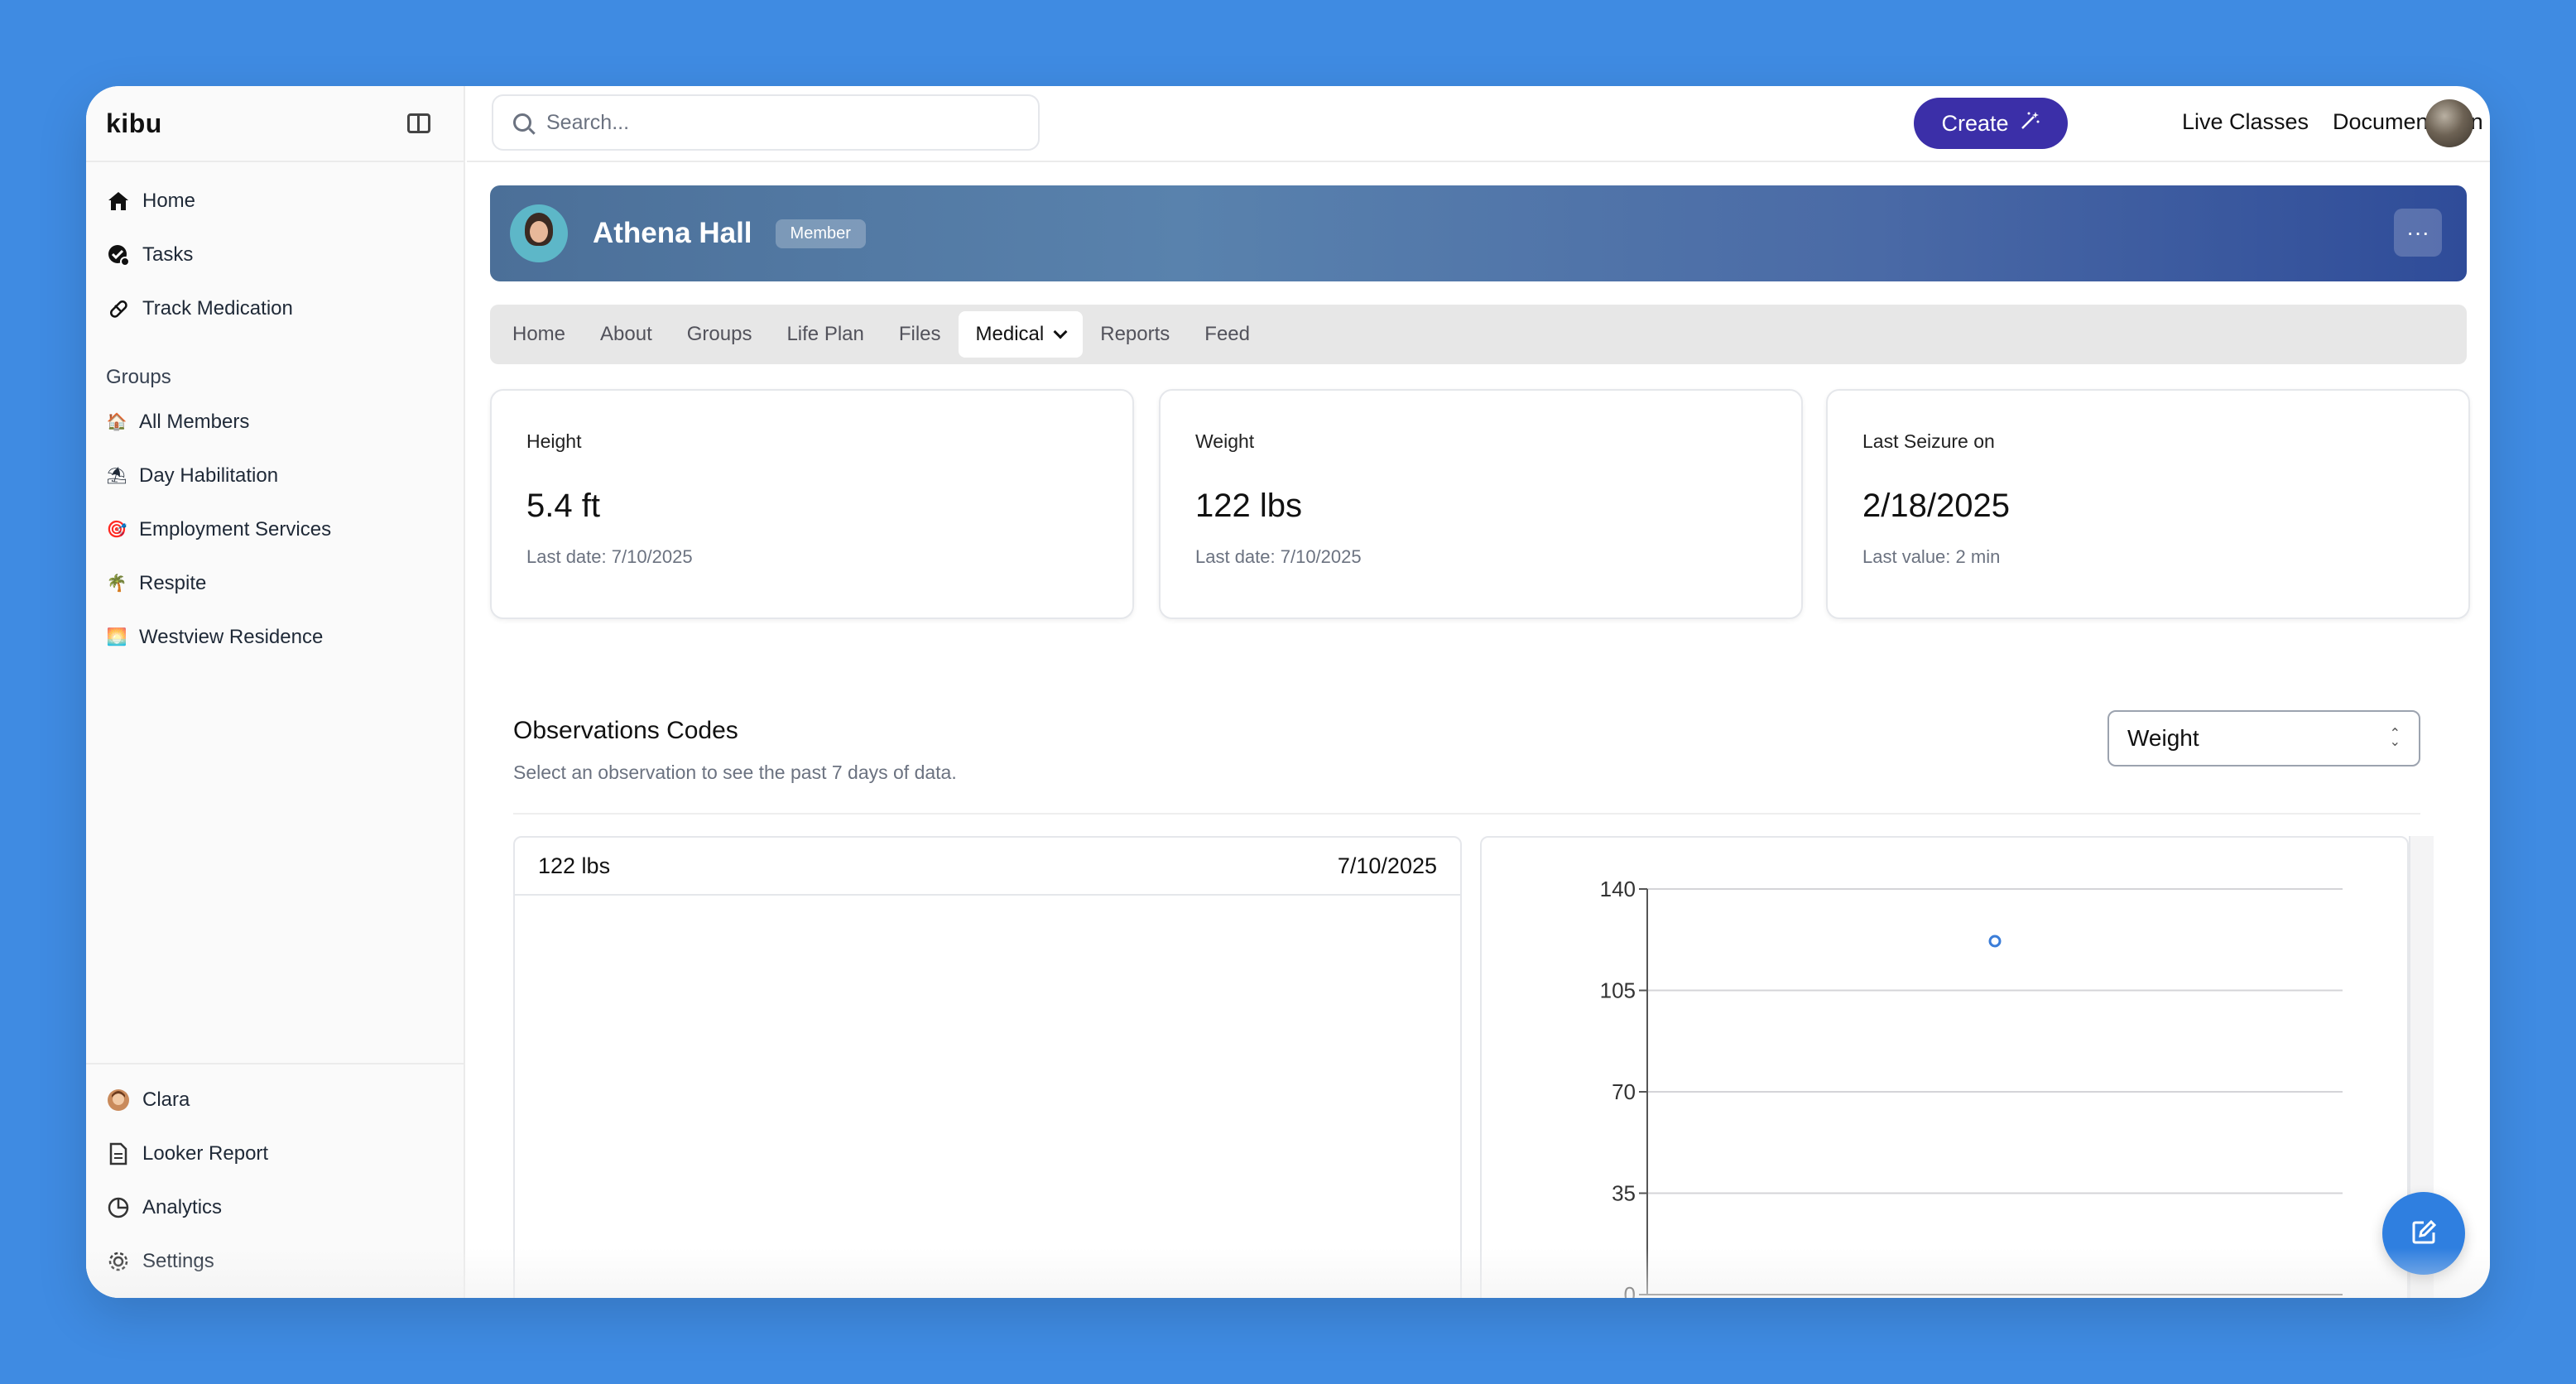  What do you see at coordinates (522, 122) in the screenshot?
I see `search-icon` at bounding box center [522, 122].